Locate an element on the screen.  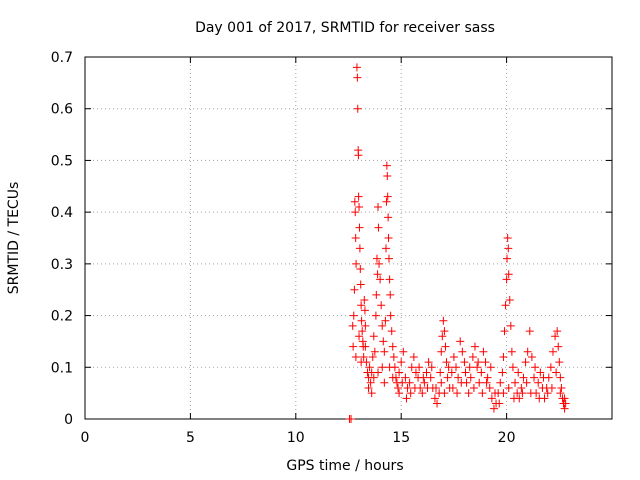
x-tick-label: 20 is located at coordinates (507, 438).